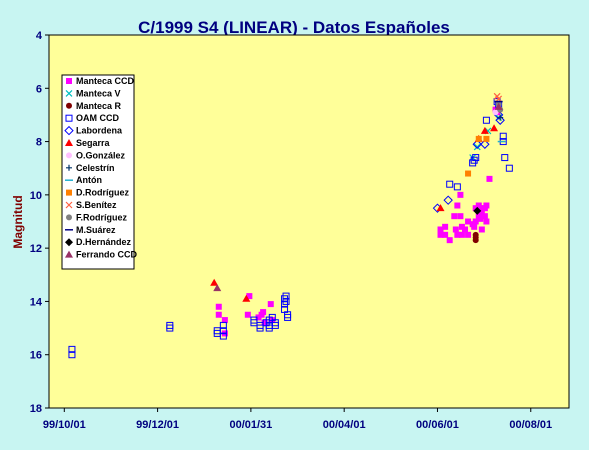  What do you see at coordinates (477, 147) in the screenshot?
I see `data-point-manteca-v` at bounding box center [477, 147].